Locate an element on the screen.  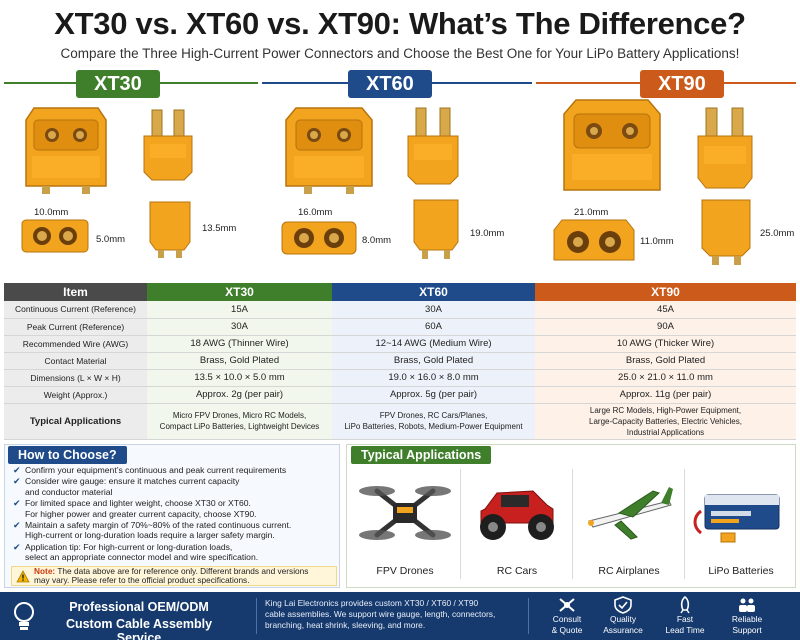
xt90-height-label: 11.0mm is located at coordinates (657, 241).